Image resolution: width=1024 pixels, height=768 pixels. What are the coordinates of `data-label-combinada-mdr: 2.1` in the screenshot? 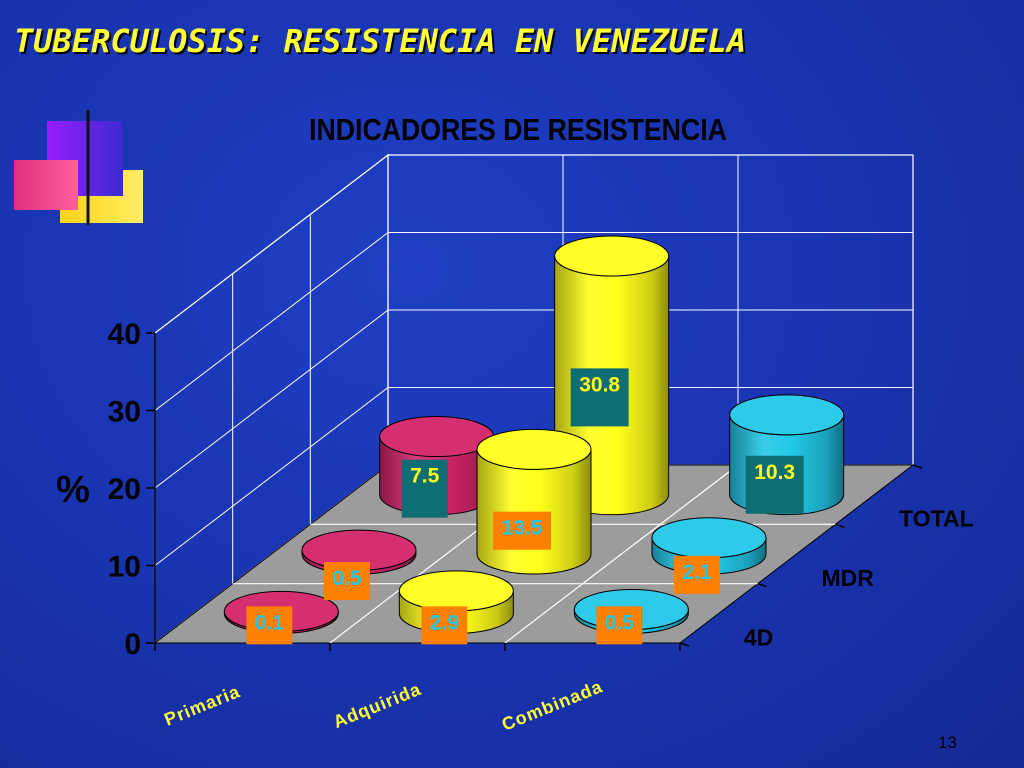 It's located at (697, 574).